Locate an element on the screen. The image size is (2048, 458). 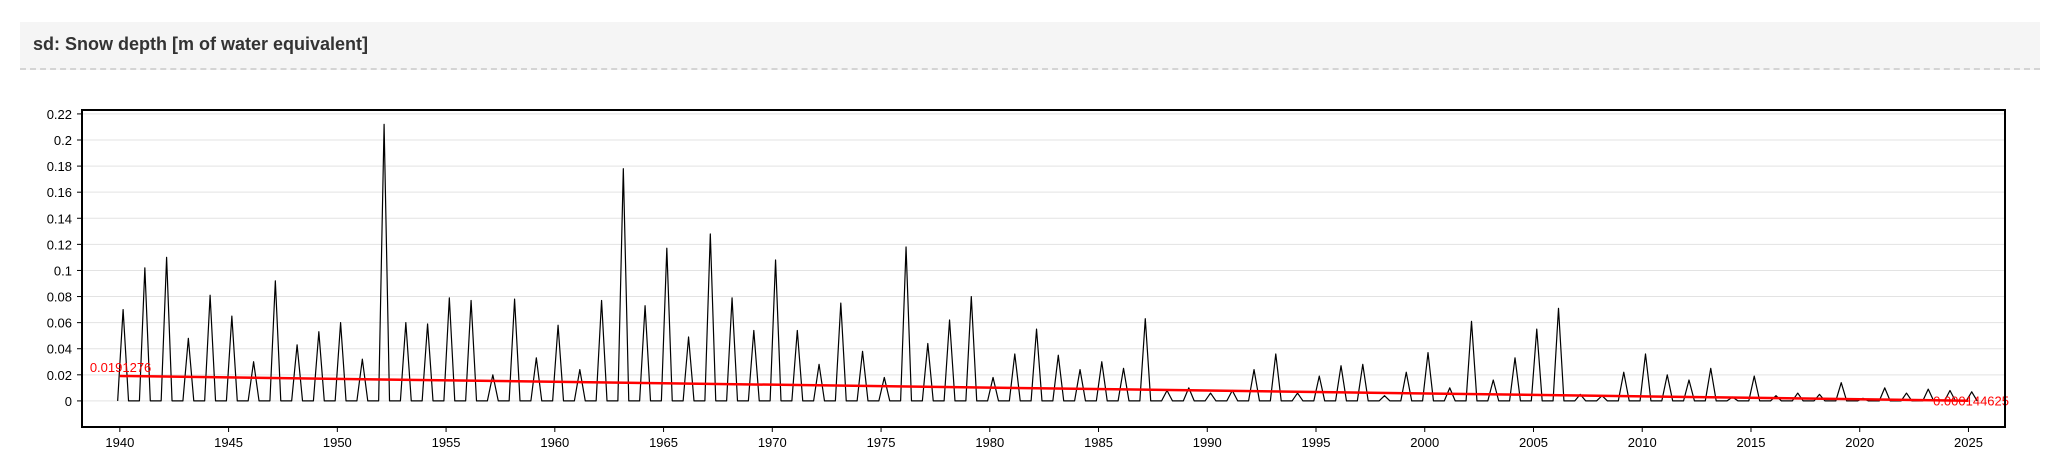
x-tick-label: 1990 is located at coordinates (1207, 442).